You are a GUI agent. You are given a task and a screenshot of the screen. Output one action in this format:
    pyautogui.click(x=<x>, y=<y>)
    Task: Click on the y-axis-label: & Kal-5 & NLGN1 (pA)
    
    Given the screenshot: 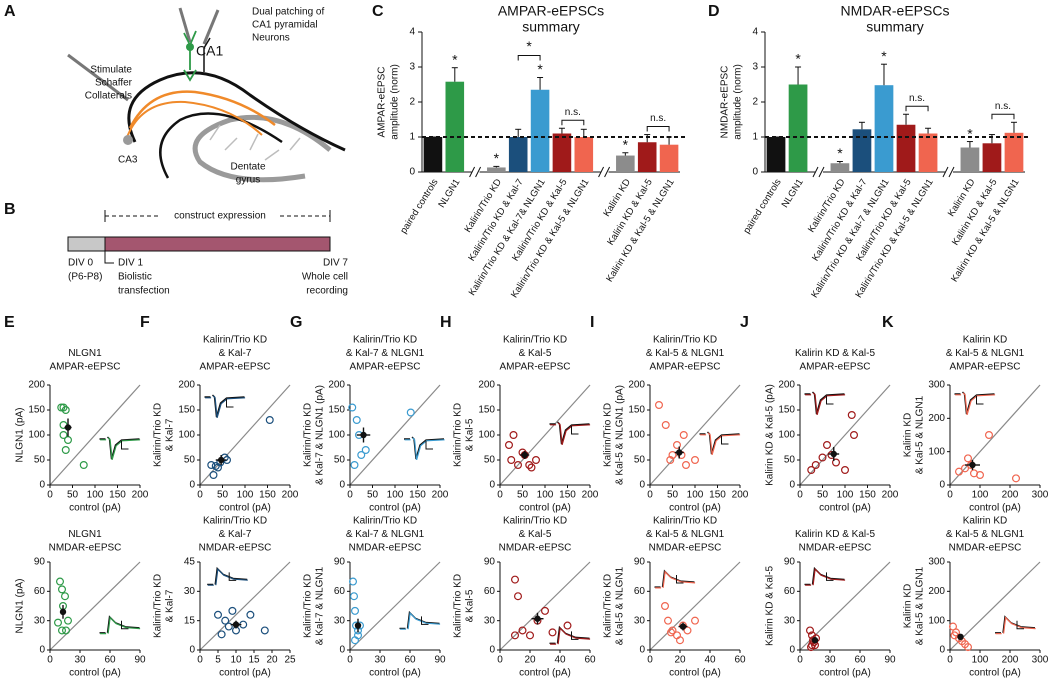 What is the action you would take?
    pyautogui.click(x=620, y=435)
    